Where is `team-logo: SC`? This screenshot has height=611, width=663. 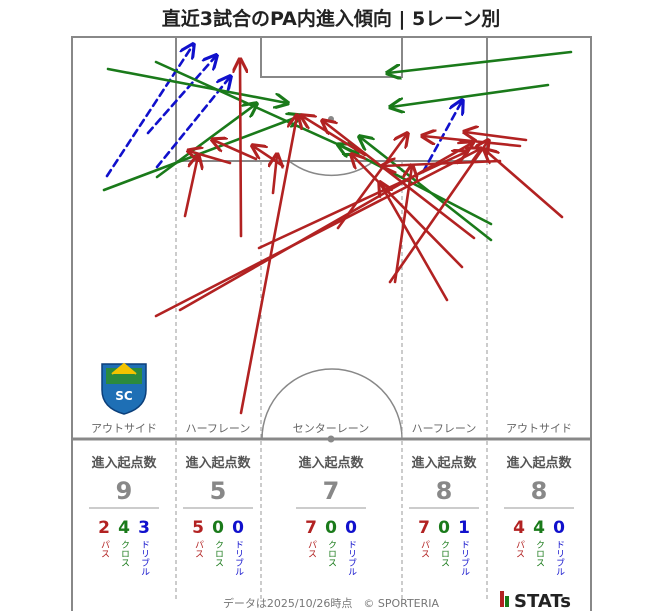 team-logo: SC is located at coordinates (124, 388).